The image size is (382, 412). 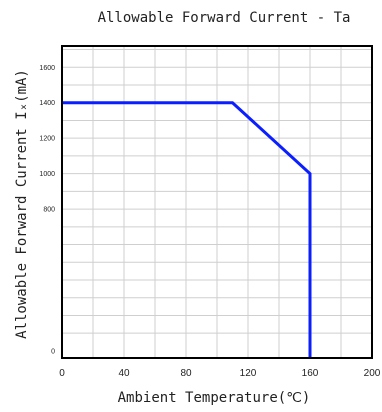 What do you see at coordinates (124, 373) in the screenshot?
I see `x-tick-label: 40` at bounding box center [124, 373].